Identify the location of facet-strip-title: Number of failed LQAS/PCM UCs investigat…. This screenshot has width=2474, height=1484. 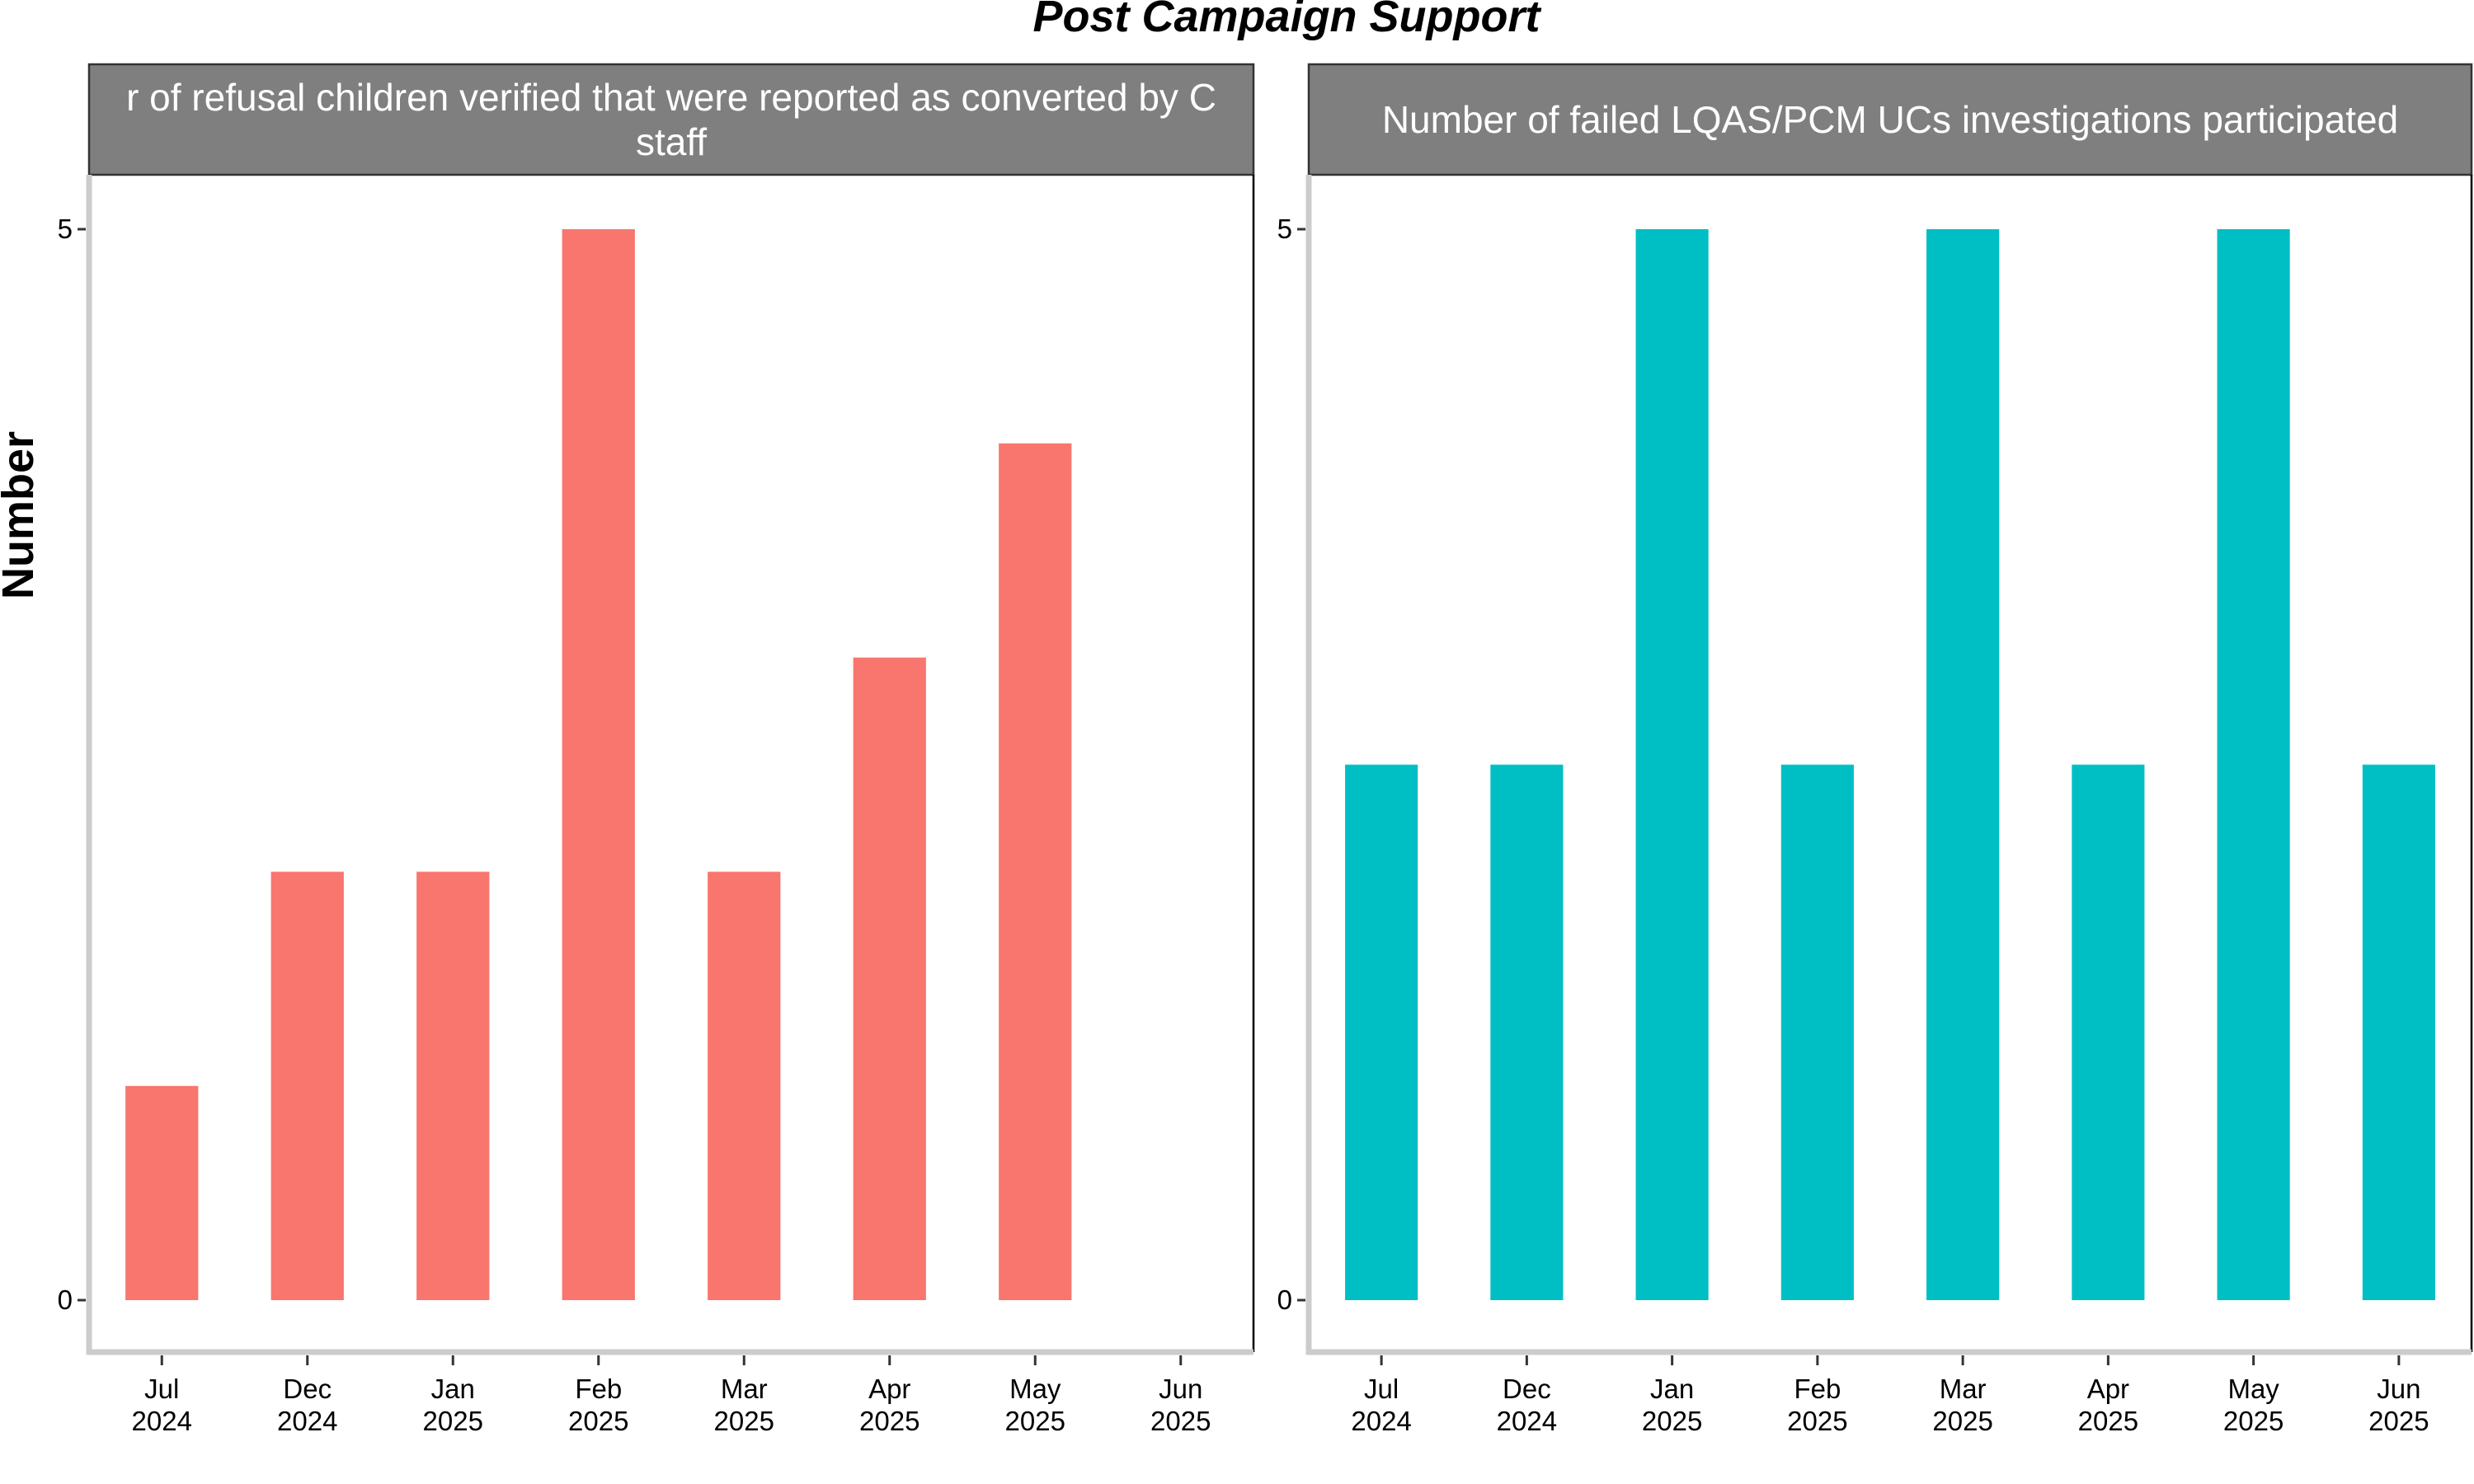
(1890, 120).